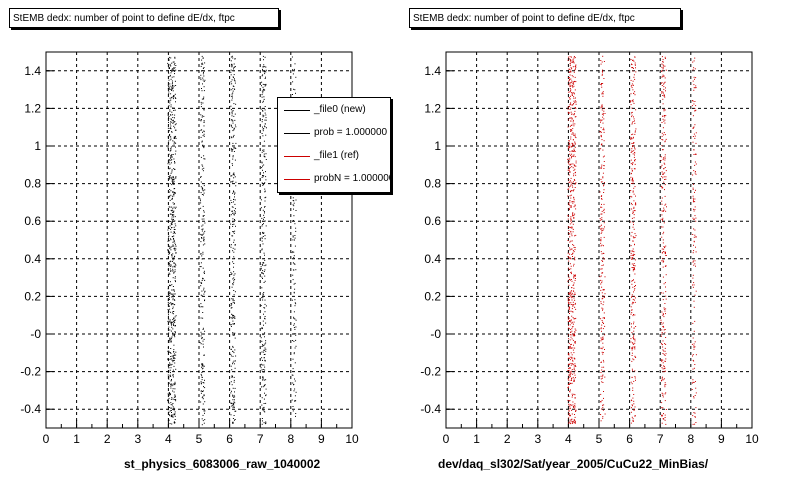  What do you see at coordinates (297, 179) in the screenshot?
I see `legend-swatch` at bounding box center [297, 179].